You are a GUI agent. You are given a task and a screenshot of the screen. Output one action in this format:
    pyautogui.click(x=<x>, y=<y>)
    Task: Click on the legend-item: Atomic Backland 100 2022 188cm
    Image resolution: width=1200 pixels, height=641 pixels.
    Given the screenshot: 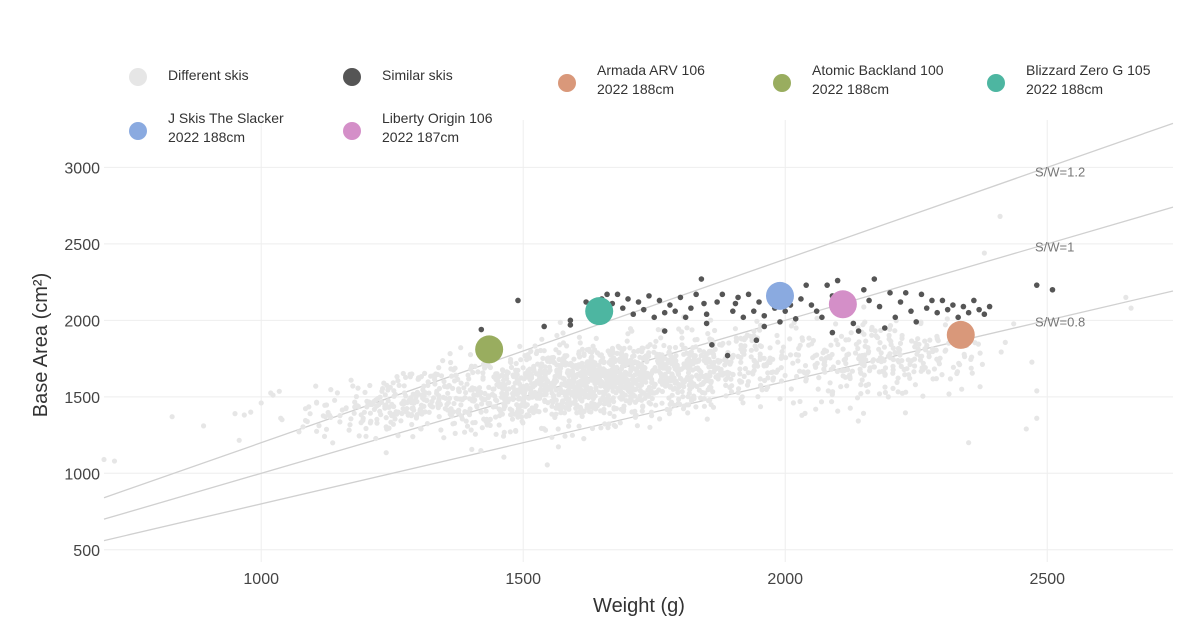 What is the action you would take?
    pyautogui.click(x=858, y=79)
    